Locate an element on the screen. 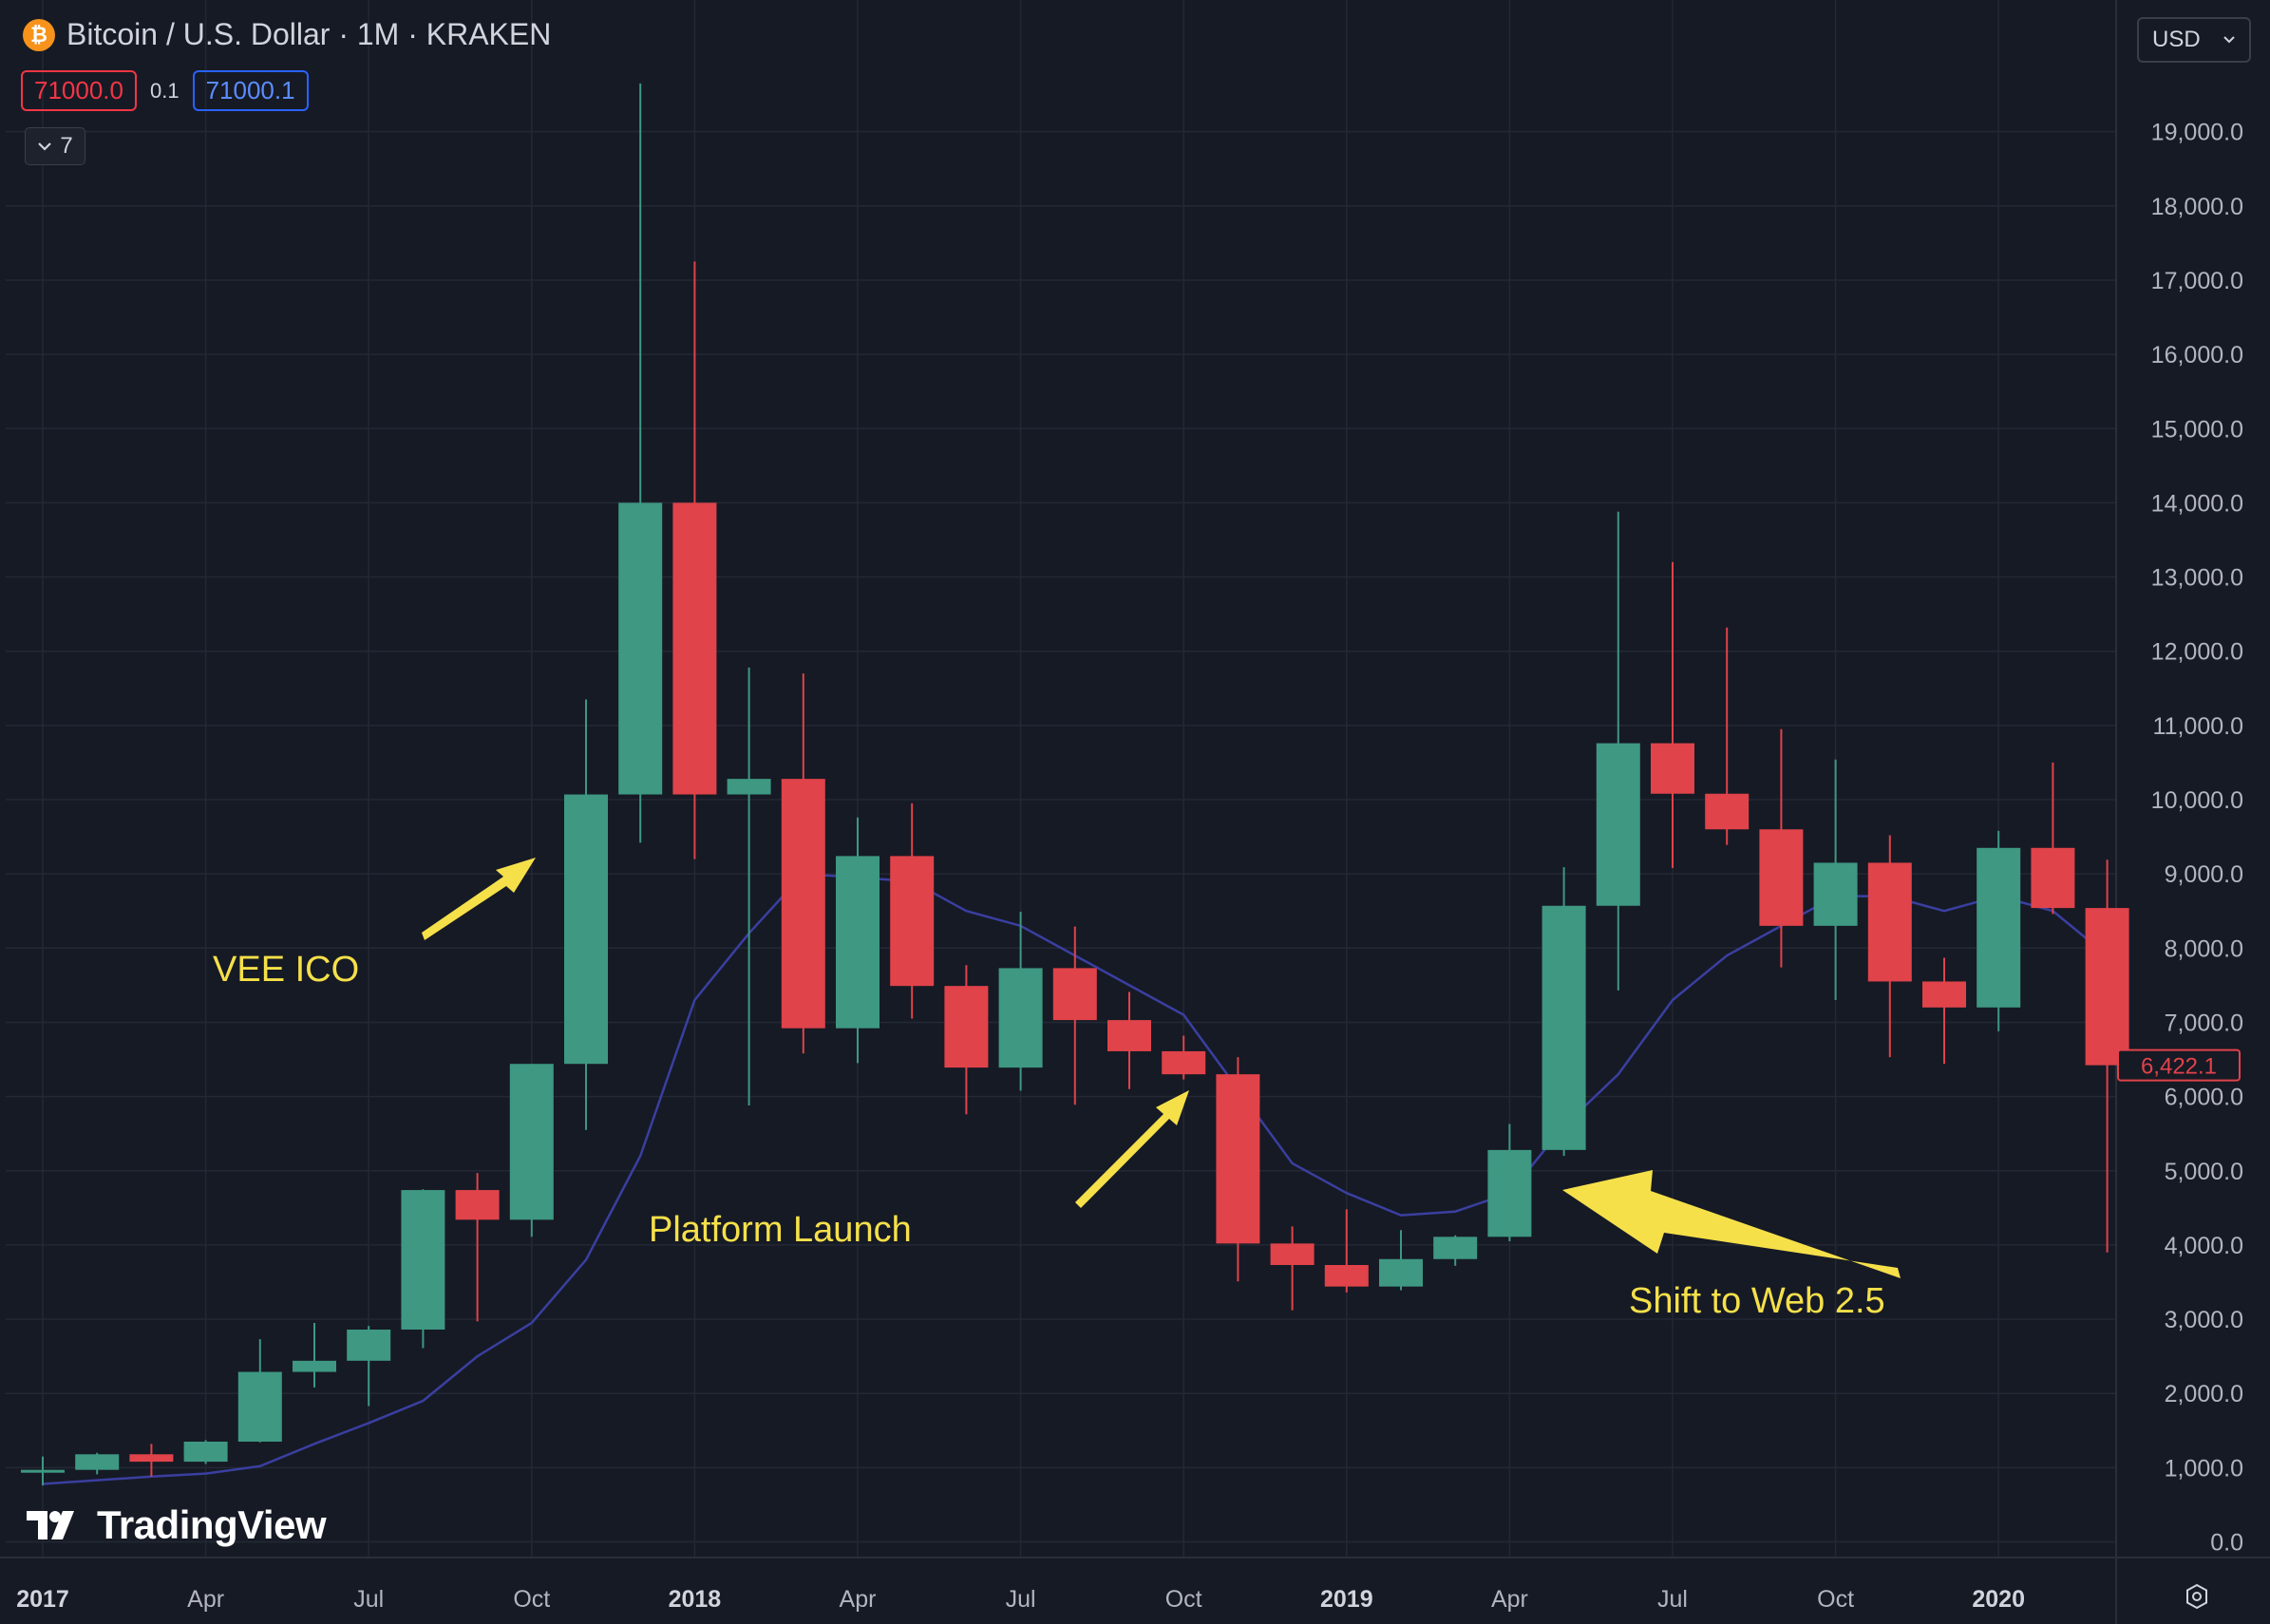  price-row: 71000.0 0.1 71000.1 is located at coordinates (165, 90).